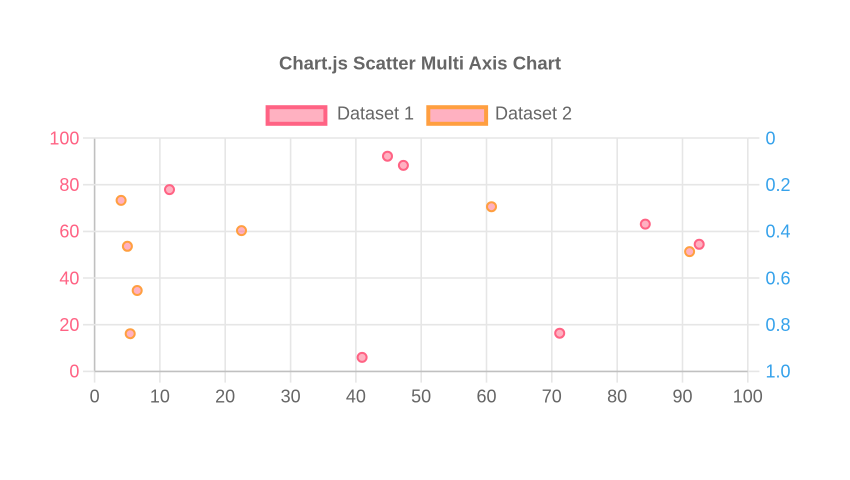  I want to click on svg-text: 0.2, so click(778, 185).